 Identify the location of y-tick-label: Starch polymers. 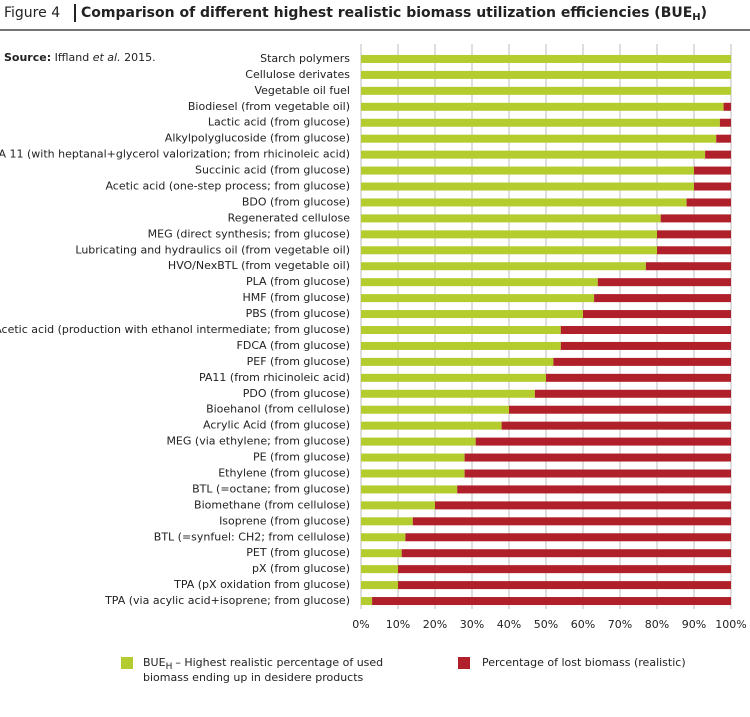
(305, 58).